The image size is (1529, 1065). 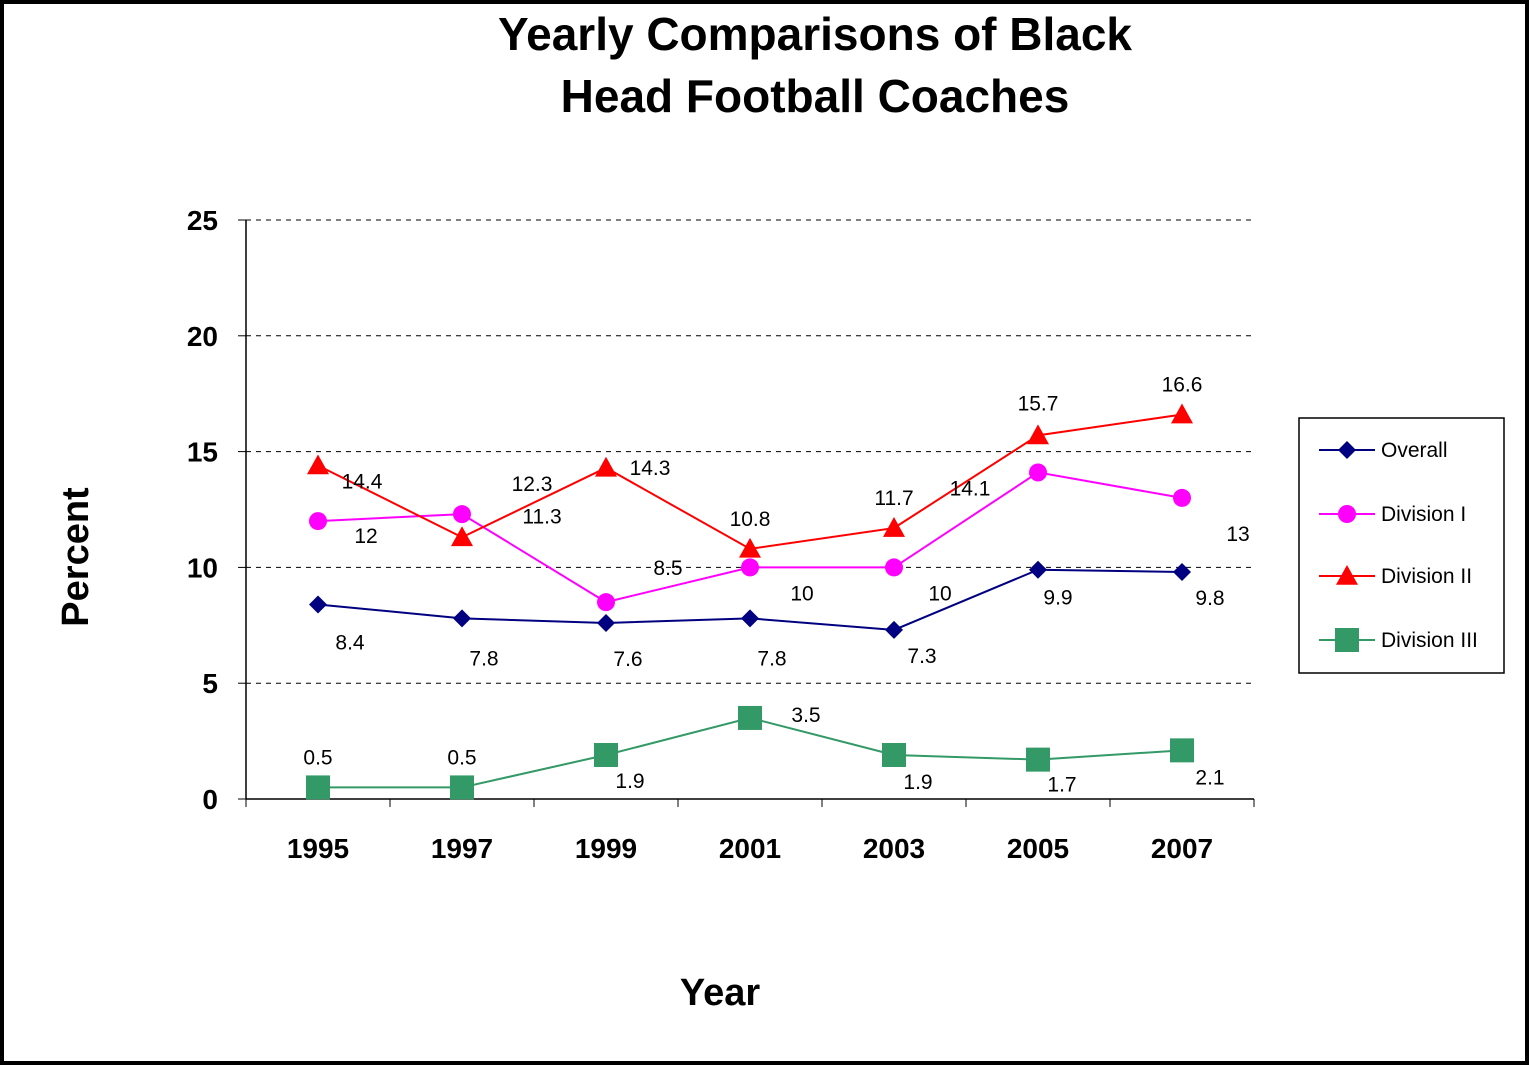 What do you see at coordinates (805, 715) in the screenshot?
I see `data-label: 3.5` at bounding box center [805, 715].